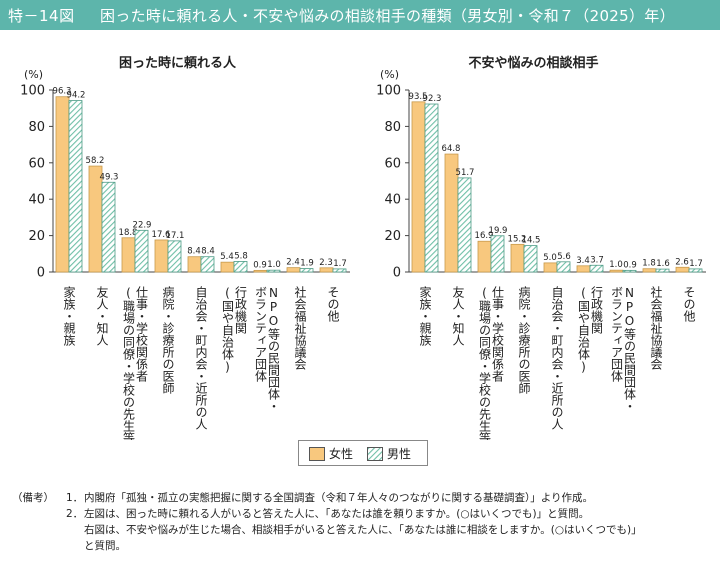 The width and height of the screenshot is (720, 565). I want to click on chart-title-left: 困った時に頼れる人, so click(177, 63).